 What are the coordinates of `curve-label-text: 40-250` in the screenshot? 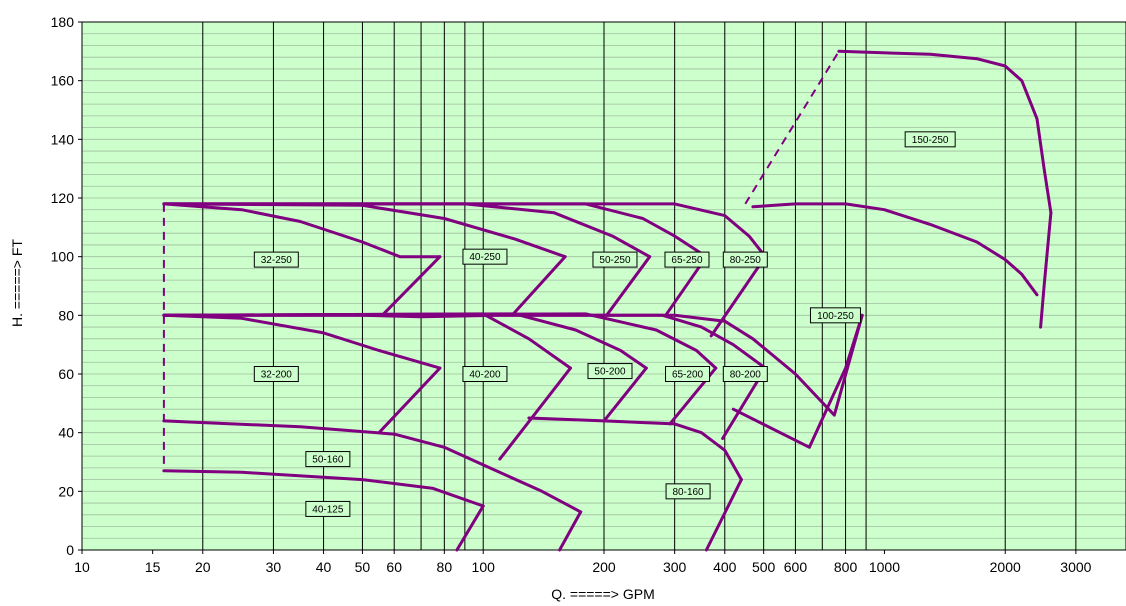 It's located at (485, 257).